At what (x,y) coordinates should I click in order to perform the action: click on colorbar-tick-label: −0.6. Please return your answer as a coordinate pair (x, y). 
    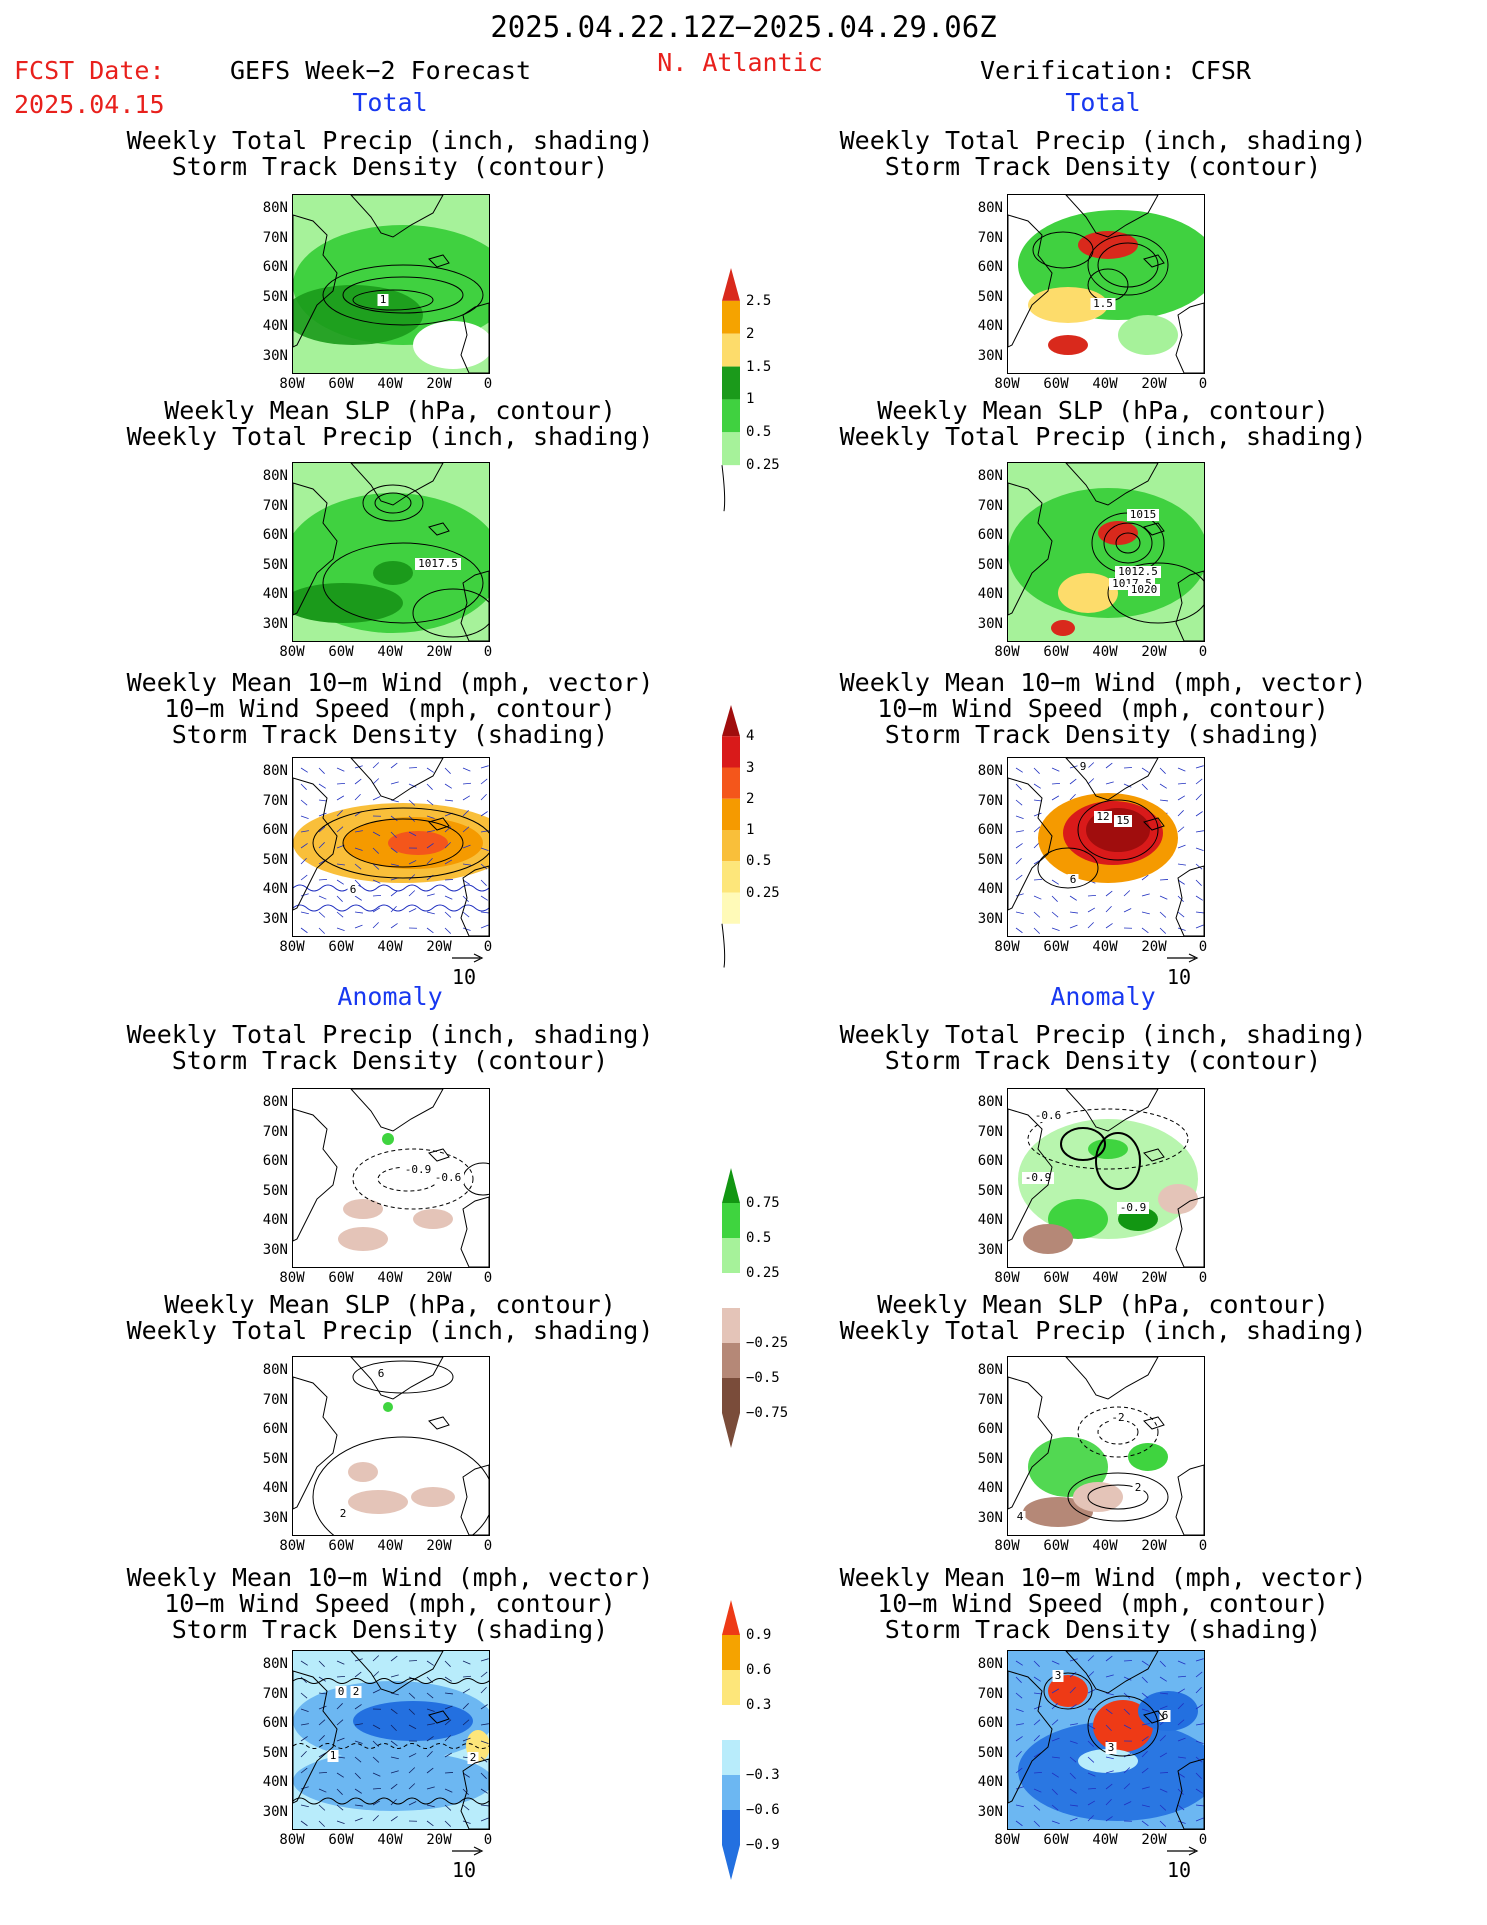
    Looking at the image, I should click on (763, 1810).